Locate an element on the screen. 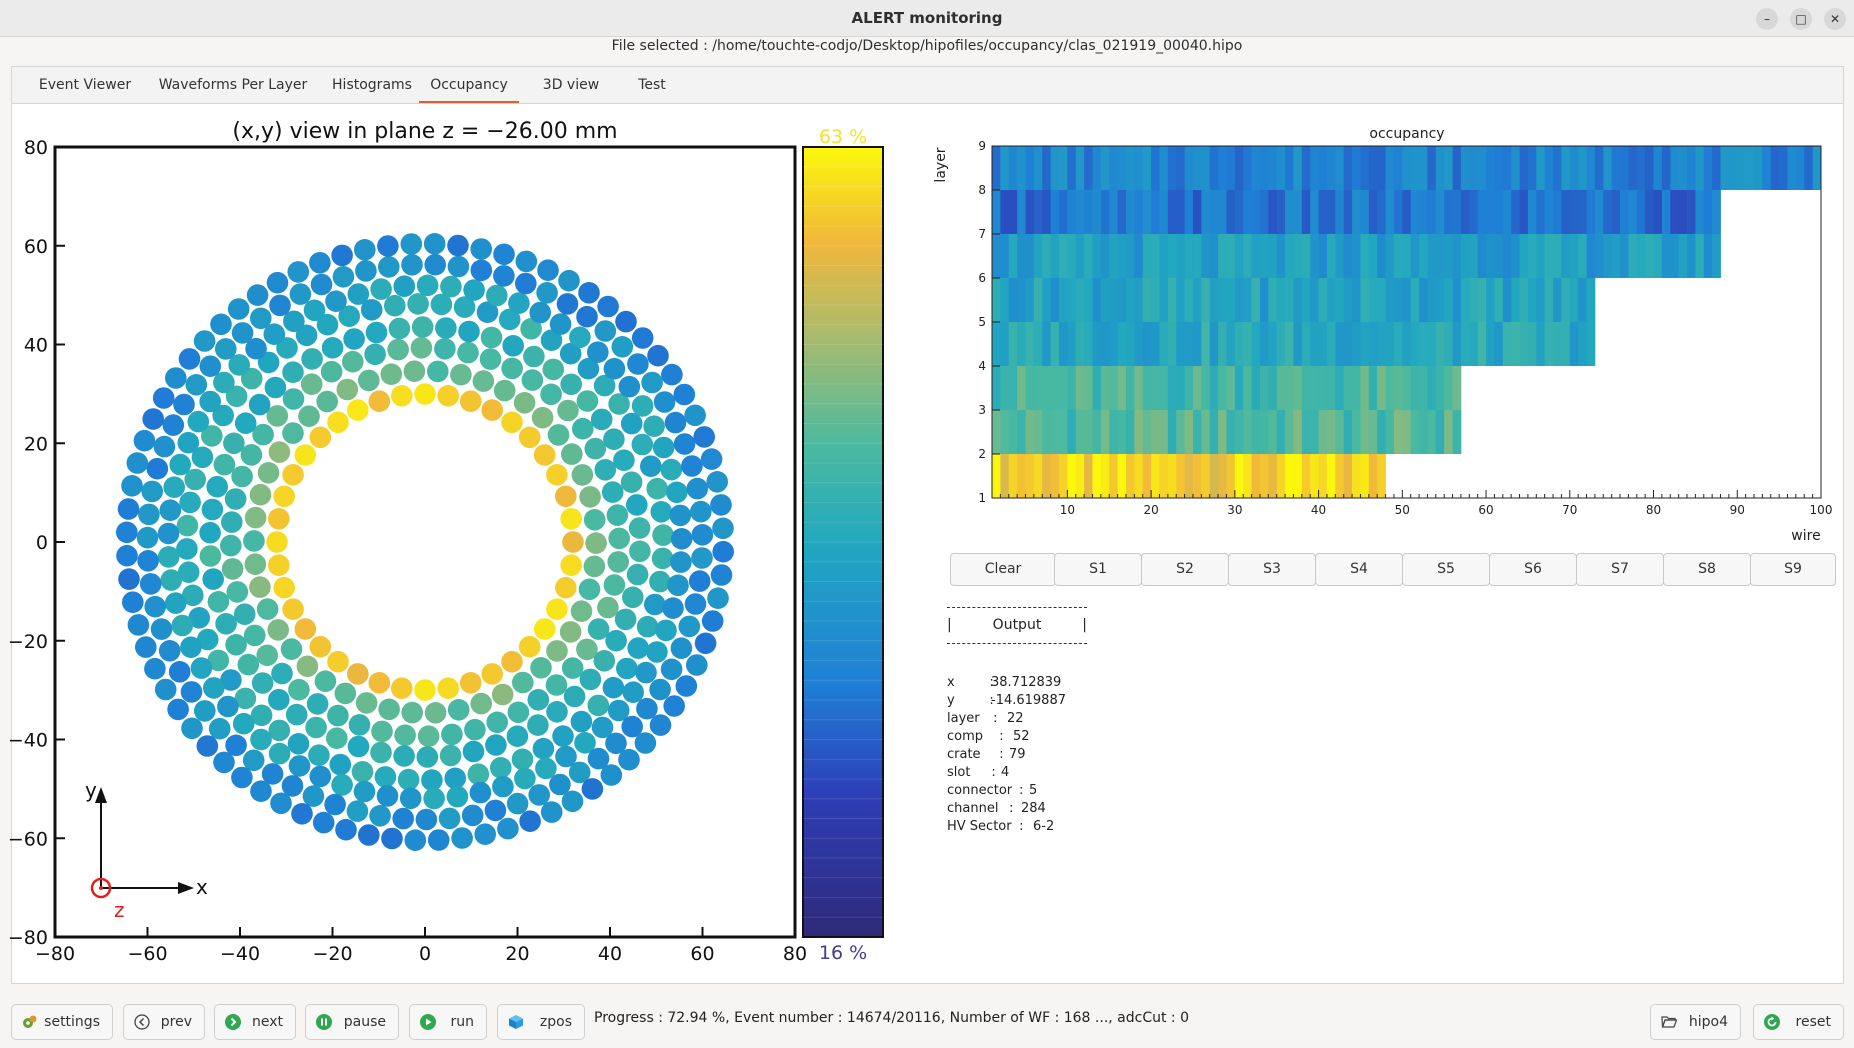 The width and height of the screenshot is (1854, 1048). run-button: run is located at coordinates (448, 1022).